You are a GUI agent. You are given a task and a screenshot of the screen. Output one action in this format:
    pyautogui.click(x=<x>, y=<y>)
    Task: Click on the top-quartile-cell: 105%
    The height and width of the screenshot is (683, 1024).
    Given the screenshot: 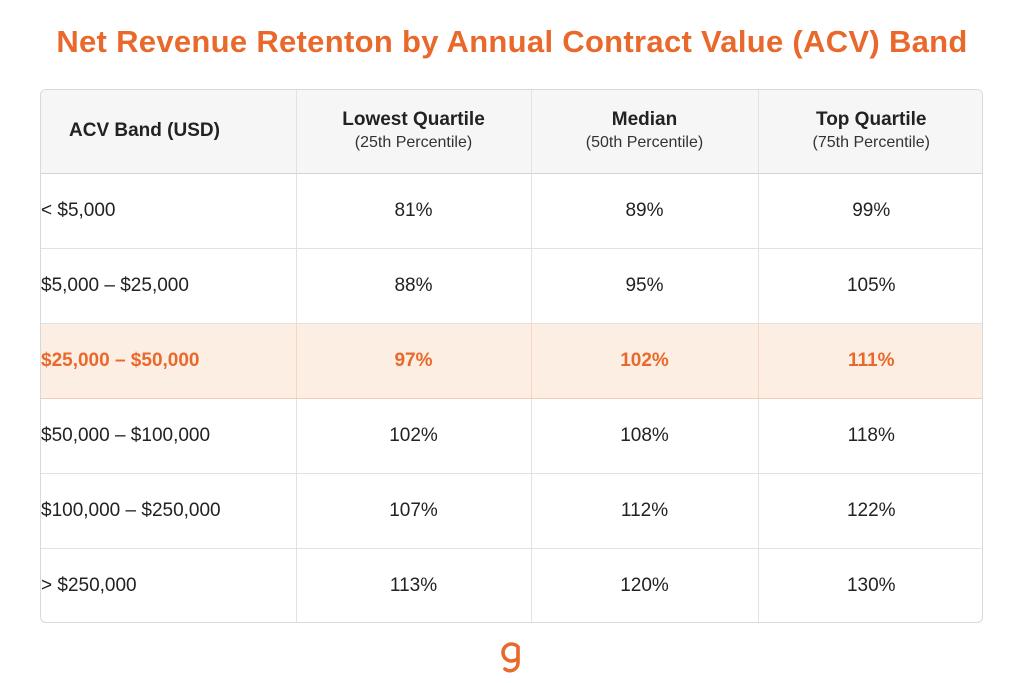 What is the action you would take?
    pyautogui.click(x=870, y=286)
    